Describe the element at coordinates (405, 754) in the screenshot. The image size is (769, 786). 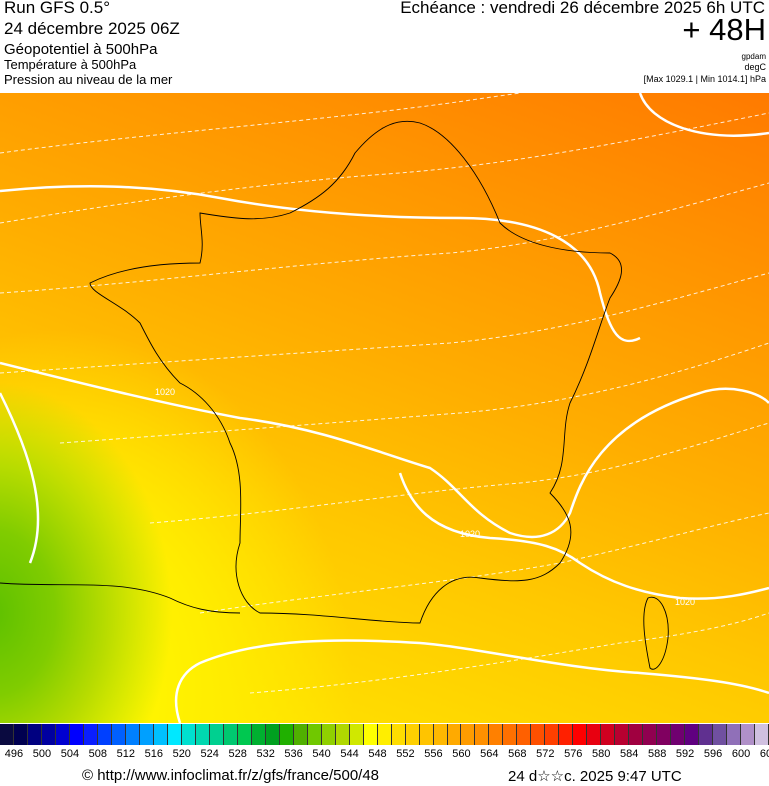
I see `colorbar-label: 552` at that location.